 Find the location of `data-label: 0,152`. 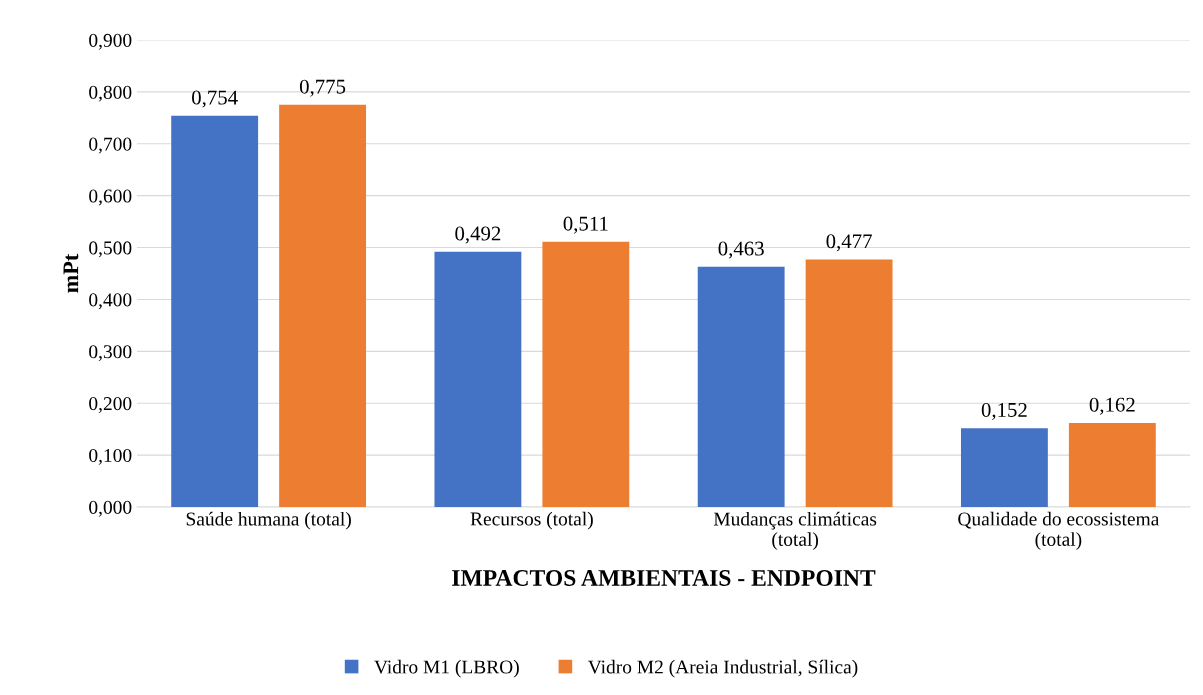

data-label: 0,152 is located at coordinates (1004, 411).